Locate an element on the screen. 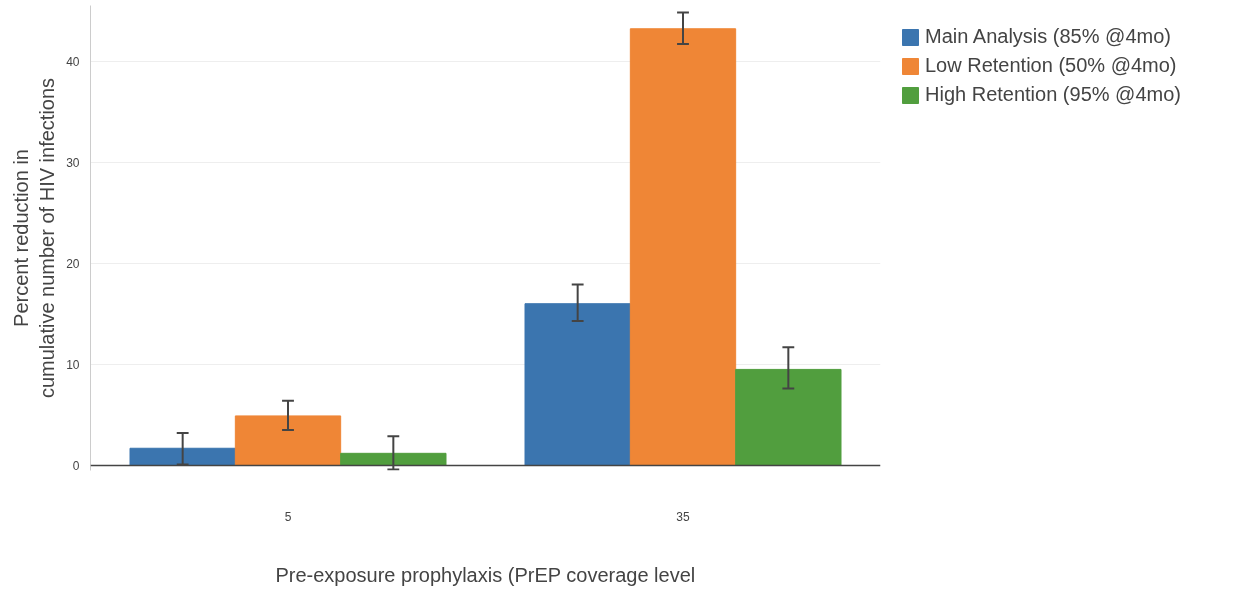 The width and height of the screenshot is (1246, 590). x-tick-label: 5 is located at coordinates (288, 516).